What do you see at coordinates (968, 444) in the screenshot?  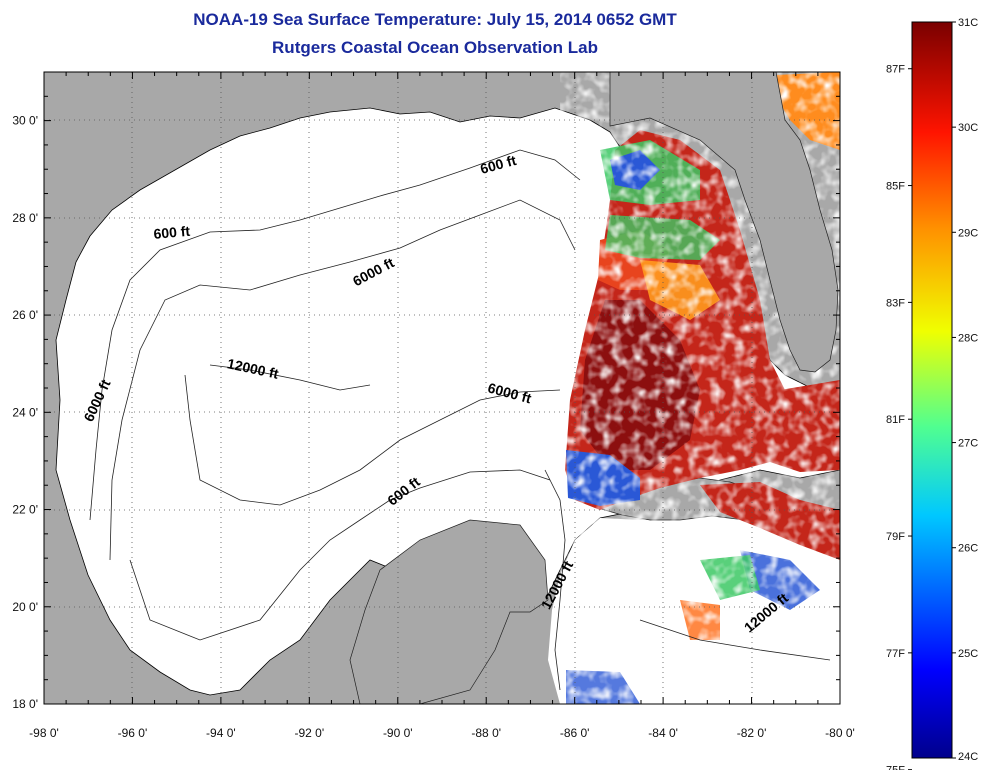 I see `celsius-label: 27C` at bounding box center [968, 444].